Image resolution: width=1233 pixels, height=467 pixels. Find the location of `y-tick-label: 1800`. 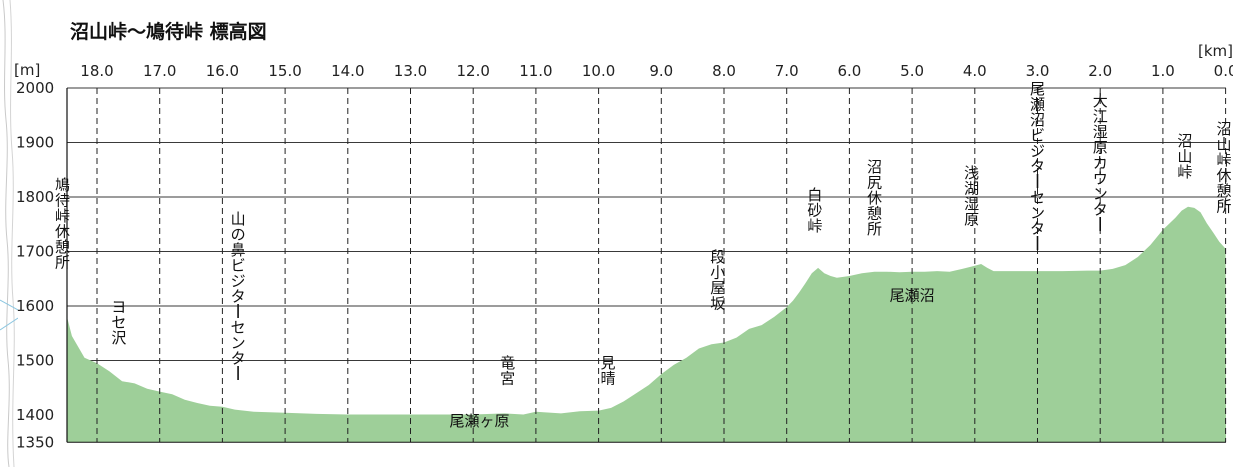

y-tick-label: 1800 is located at coordinates (35, 197).